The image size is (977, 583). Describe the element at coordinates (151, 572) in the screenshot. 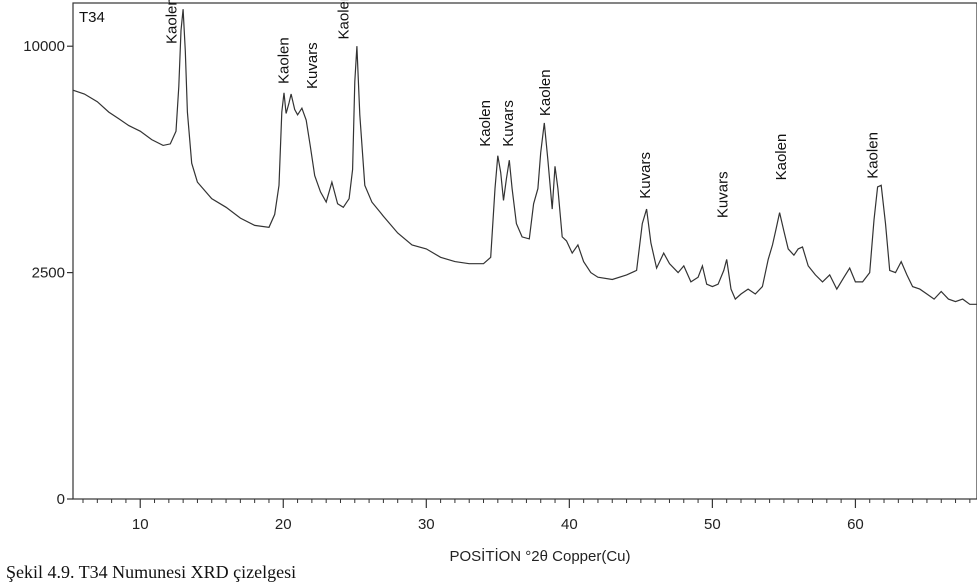

I see `figure-caption: Şekil 4.9. T34 Numunesi XRD çizelgesi` at that location.